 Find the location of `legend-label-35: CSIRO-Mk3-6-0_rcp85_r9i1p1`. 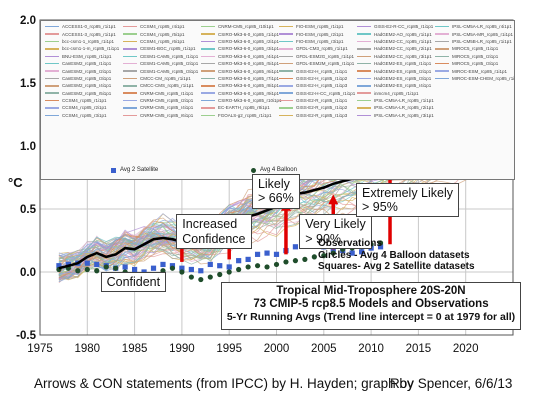

legend-label-35: CSIRO-Mk3-6-0_rcp85_r9i1p1 is located at coordinates (249, 93).